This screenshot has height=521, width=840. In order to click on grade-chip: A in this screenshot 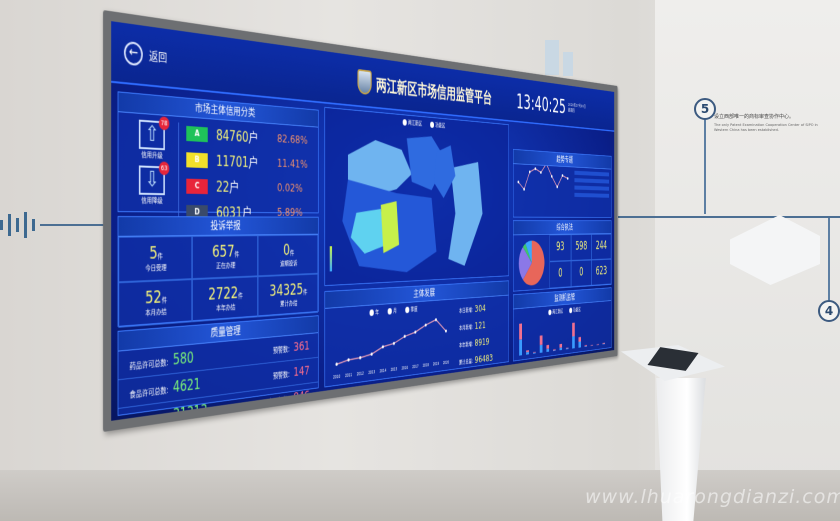, I will do `click(197, 133)`.